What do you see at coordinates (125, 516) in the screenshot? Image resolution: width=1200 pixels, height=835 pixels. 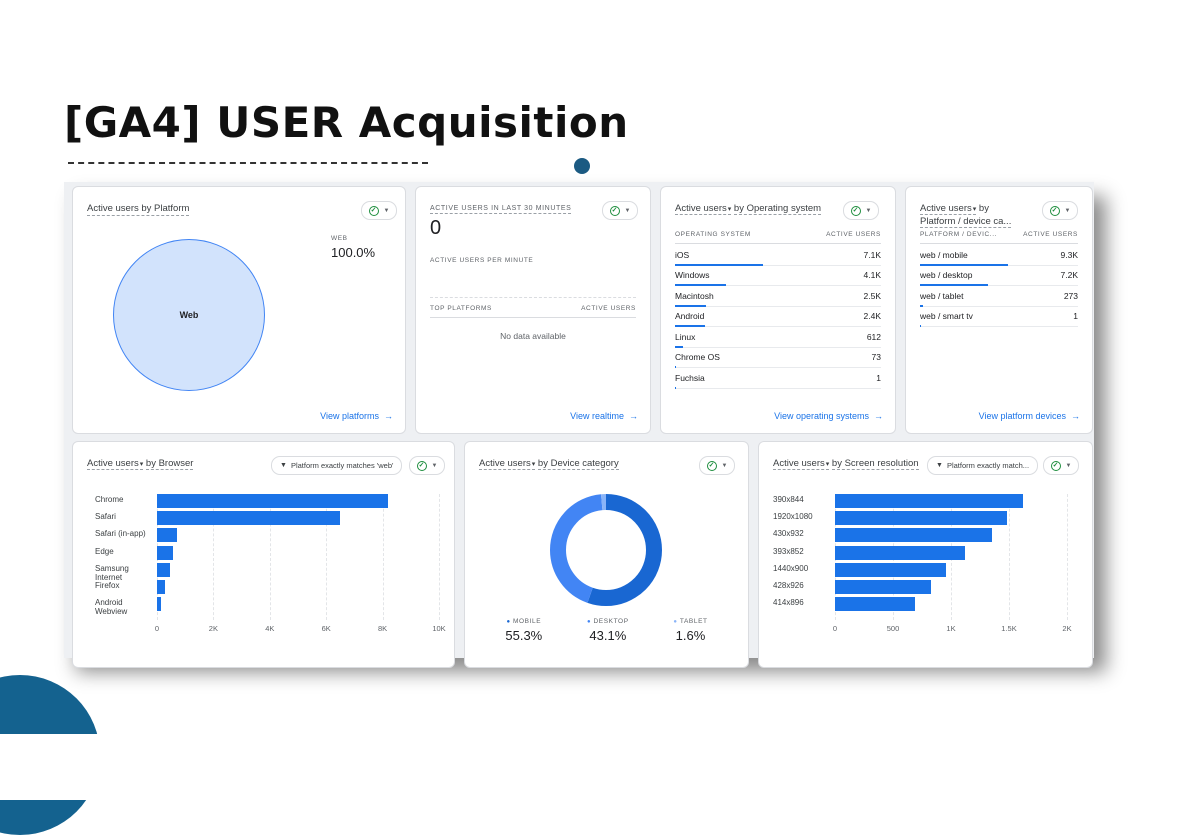 I see `category-label: Safari` at bounding box center [125, 516].